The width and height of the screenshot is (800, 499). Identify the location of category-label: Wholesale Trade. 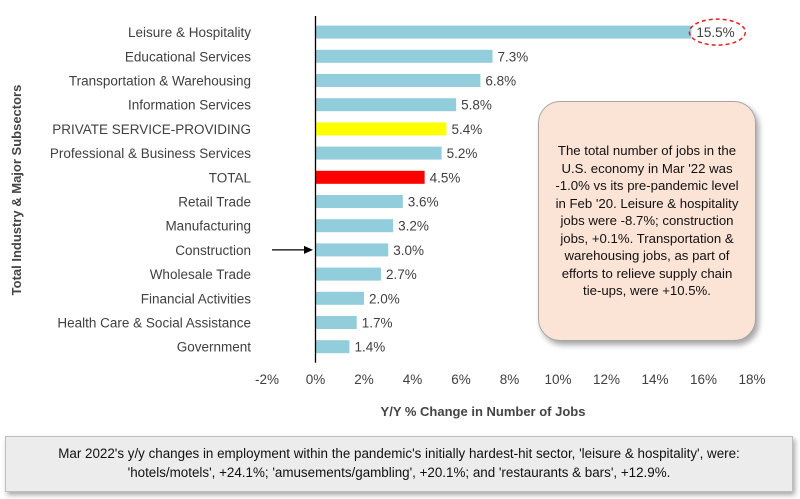
(200, 274).